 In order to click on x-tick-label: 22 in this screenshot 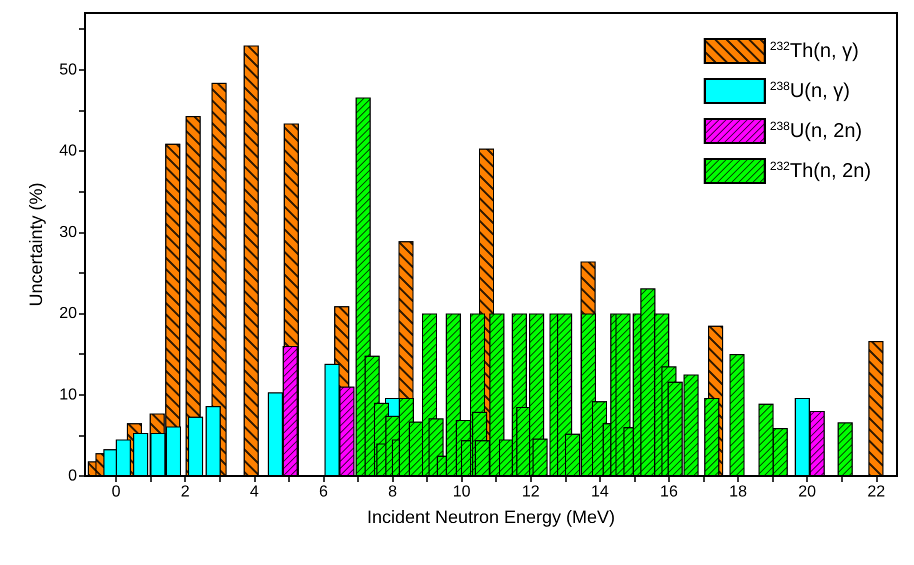, I will do `click(876, 492)`.